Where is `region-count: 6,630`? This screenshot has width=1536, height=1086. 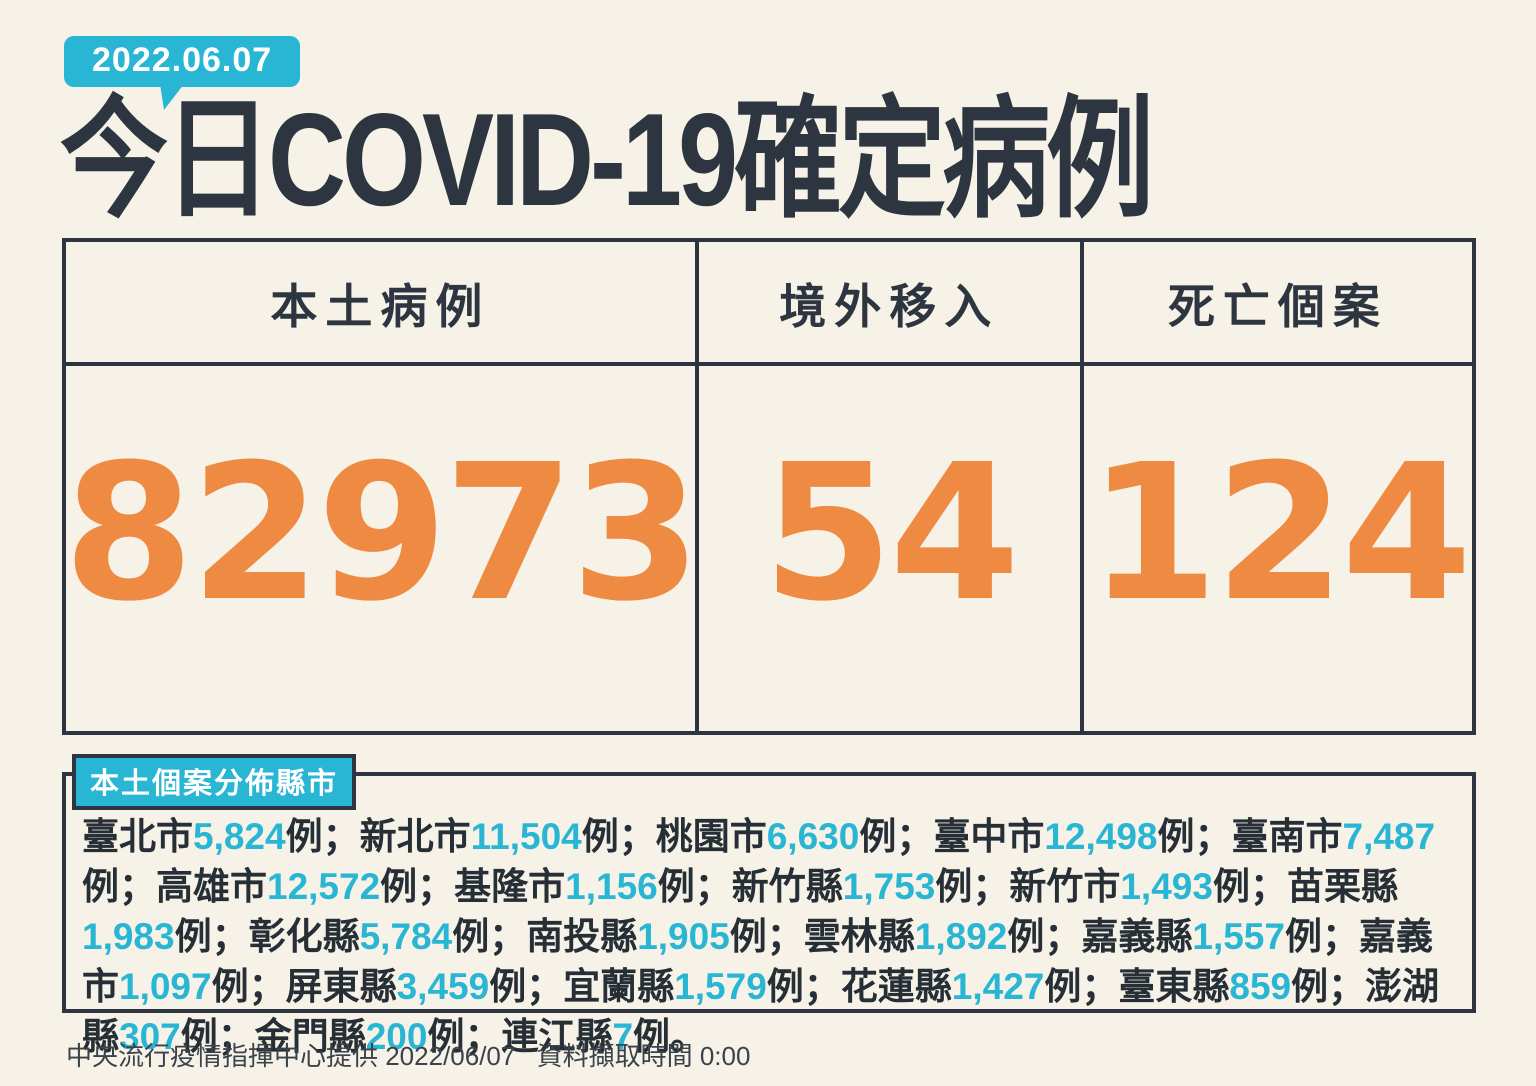 region-count: 6,630 is located at coordinates (813, 836).